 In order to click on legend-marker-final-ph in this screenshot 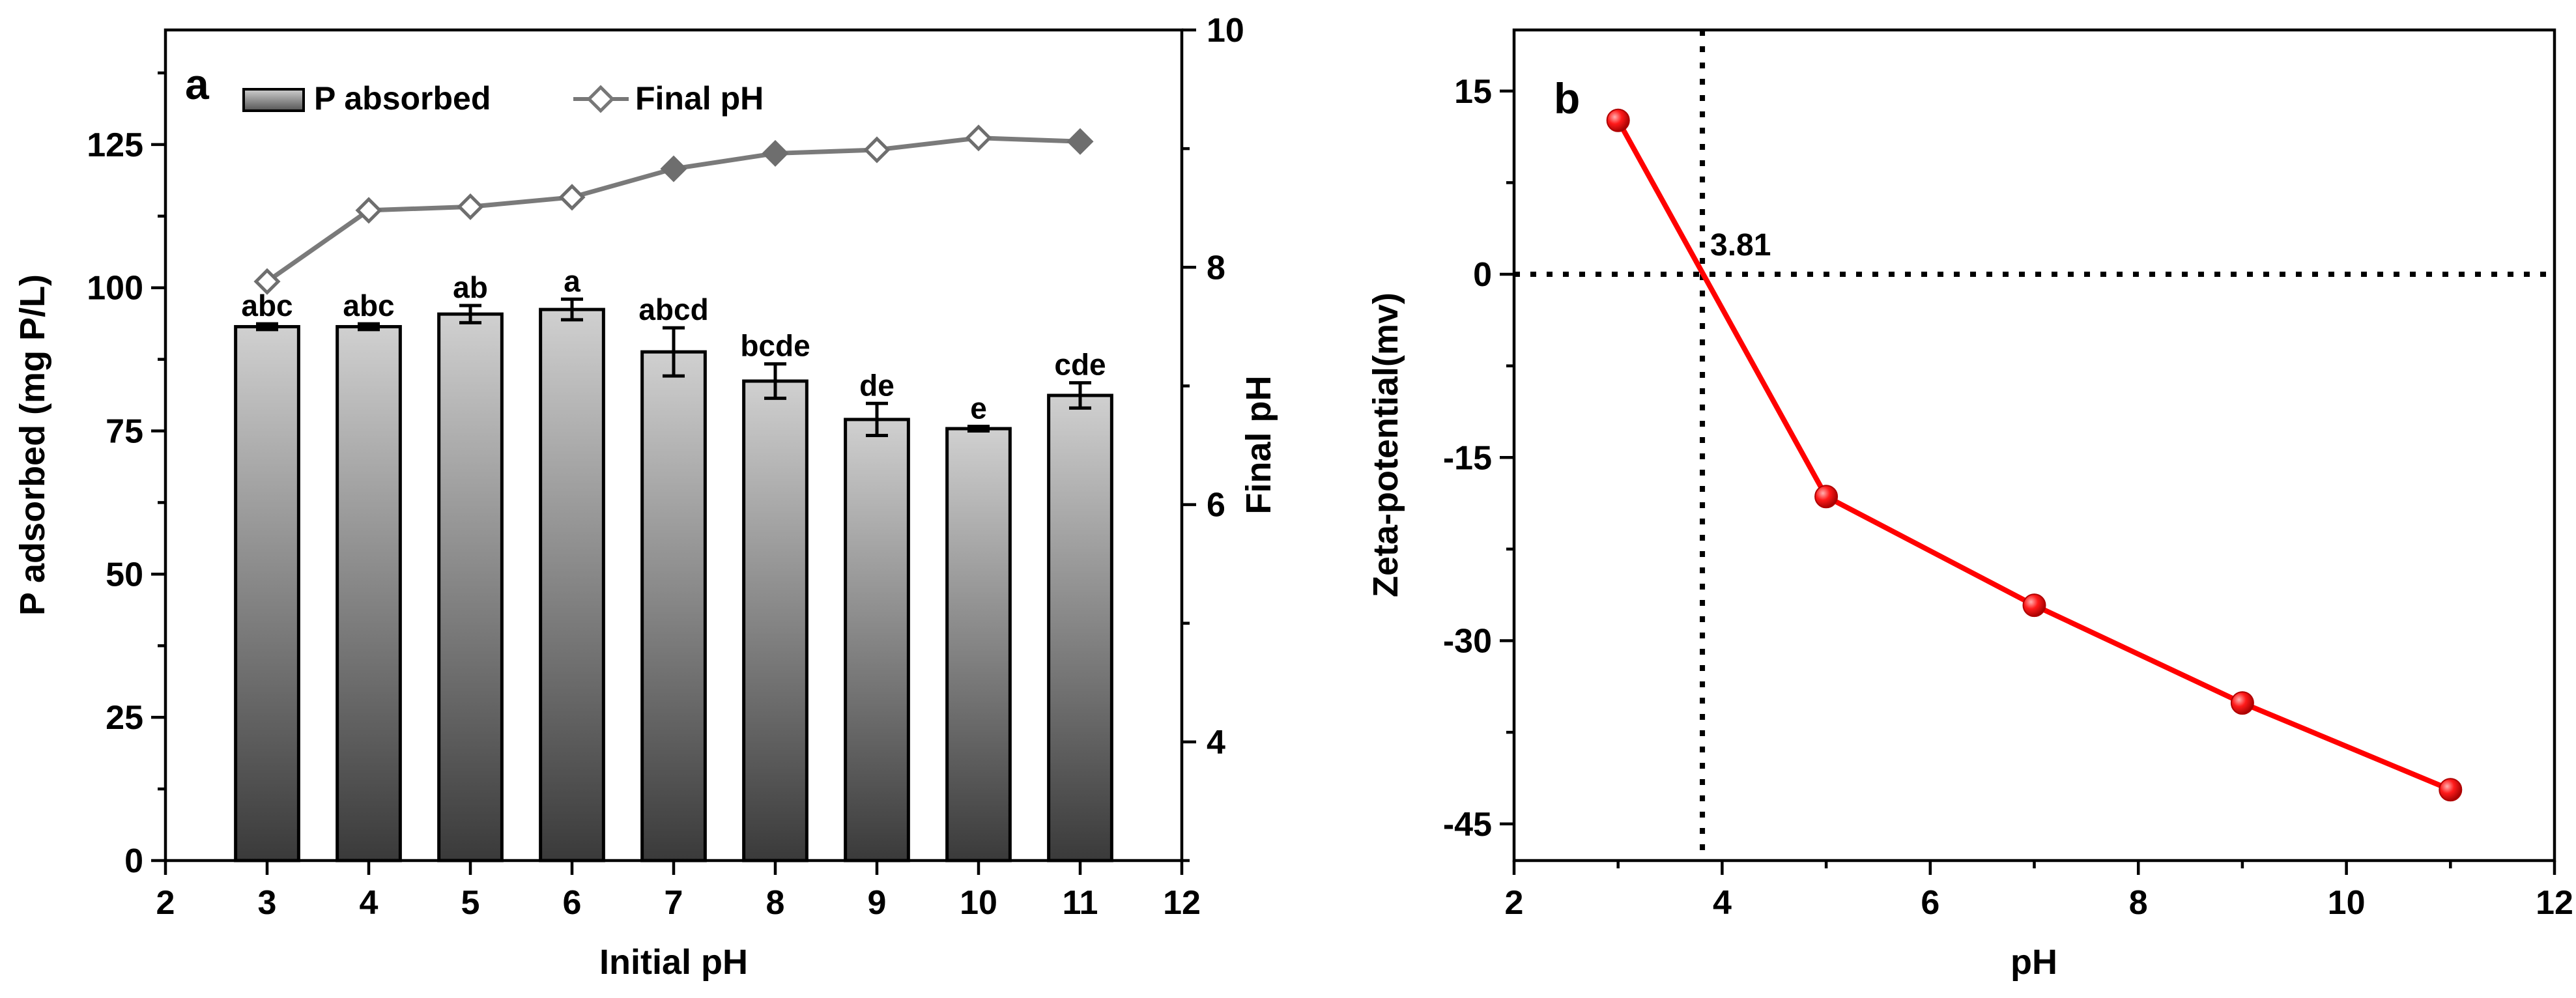, I will do `click(600, 99)`.